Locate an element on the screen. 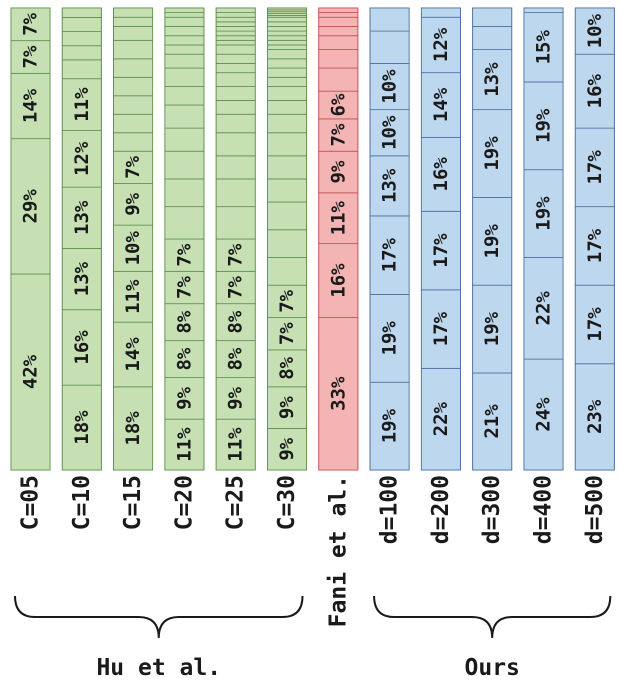  segment-label: 6% is located at coordinates (338, 104).